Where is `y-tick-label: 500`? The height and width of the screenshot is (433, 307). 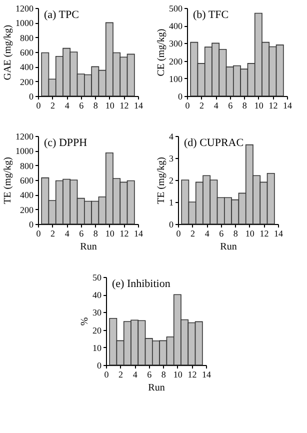
y-tick-label: 500 is located at coordinates (176, 9).